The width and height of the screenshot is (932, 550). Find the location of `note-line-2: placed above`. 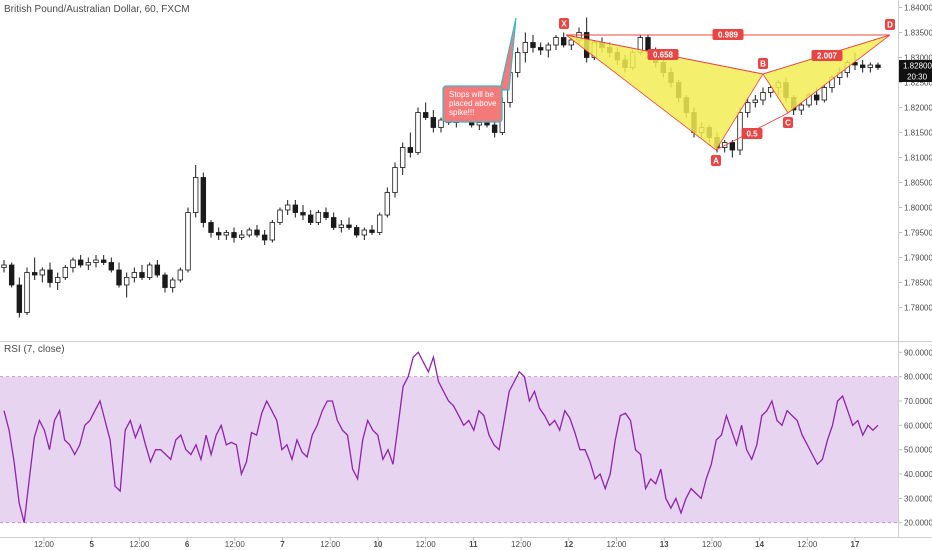

note-line-2: placed above is located at coordinates (473, 103).